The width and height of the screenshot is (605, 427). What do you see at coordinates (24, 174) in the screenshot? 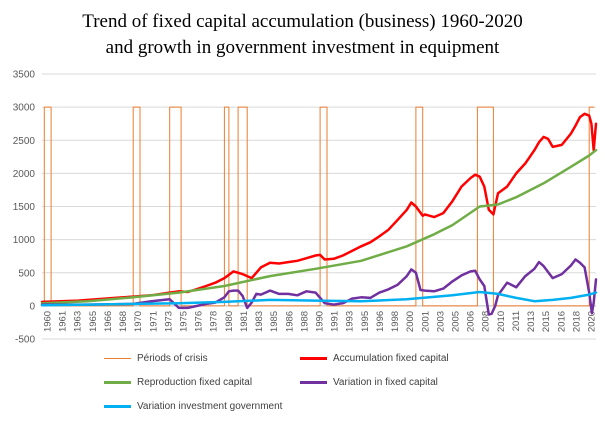
I see `y-tick-label: 2000` at bounding box center [24, 174].